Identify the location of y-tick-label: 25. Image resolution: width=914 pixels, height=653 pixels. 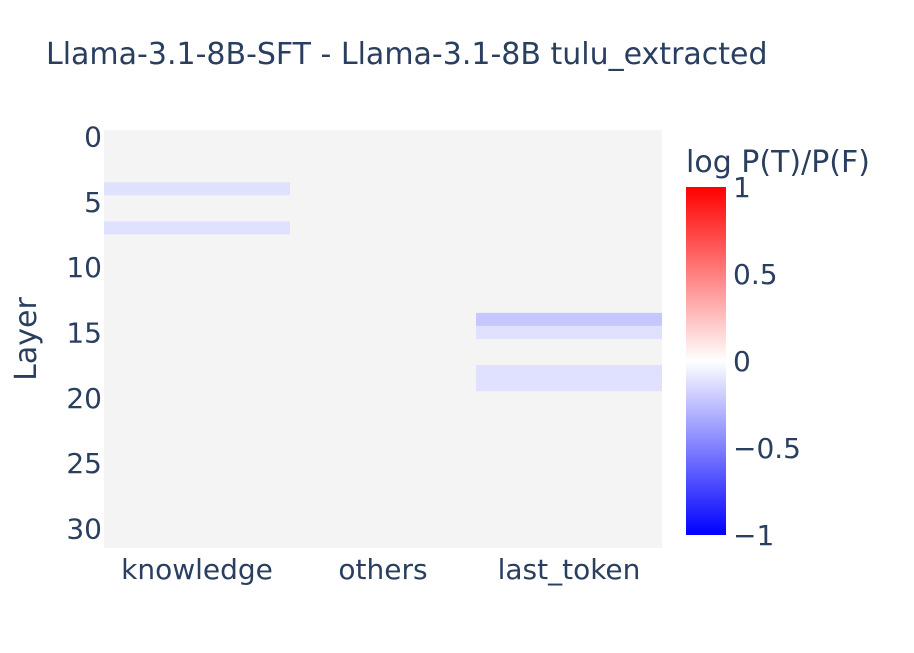
(84, 463).